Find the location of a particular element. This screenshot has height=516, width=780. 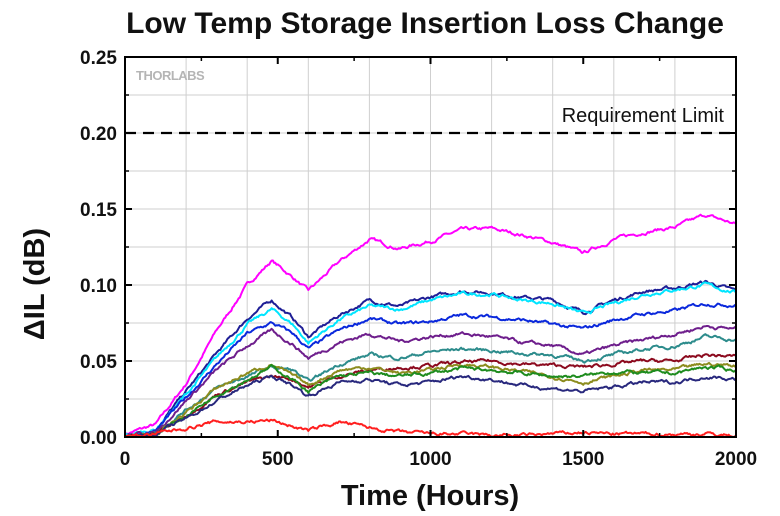

x-tick-label: 1500 is located at coordinates (583, 459).